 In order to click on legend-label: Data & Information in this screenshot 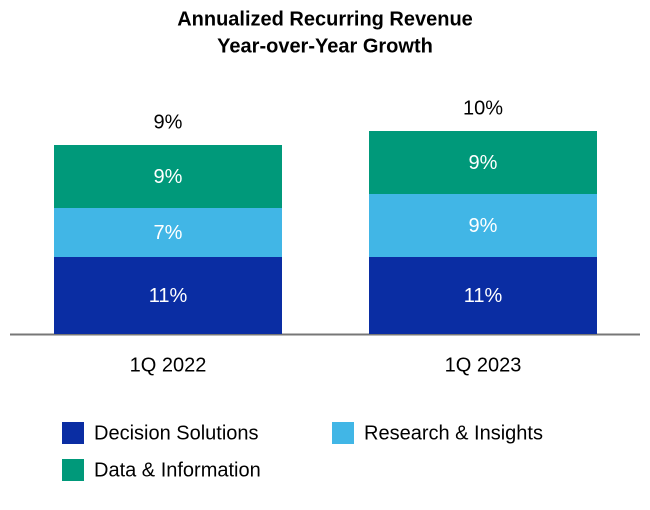, I will do `click(177, 470)`.